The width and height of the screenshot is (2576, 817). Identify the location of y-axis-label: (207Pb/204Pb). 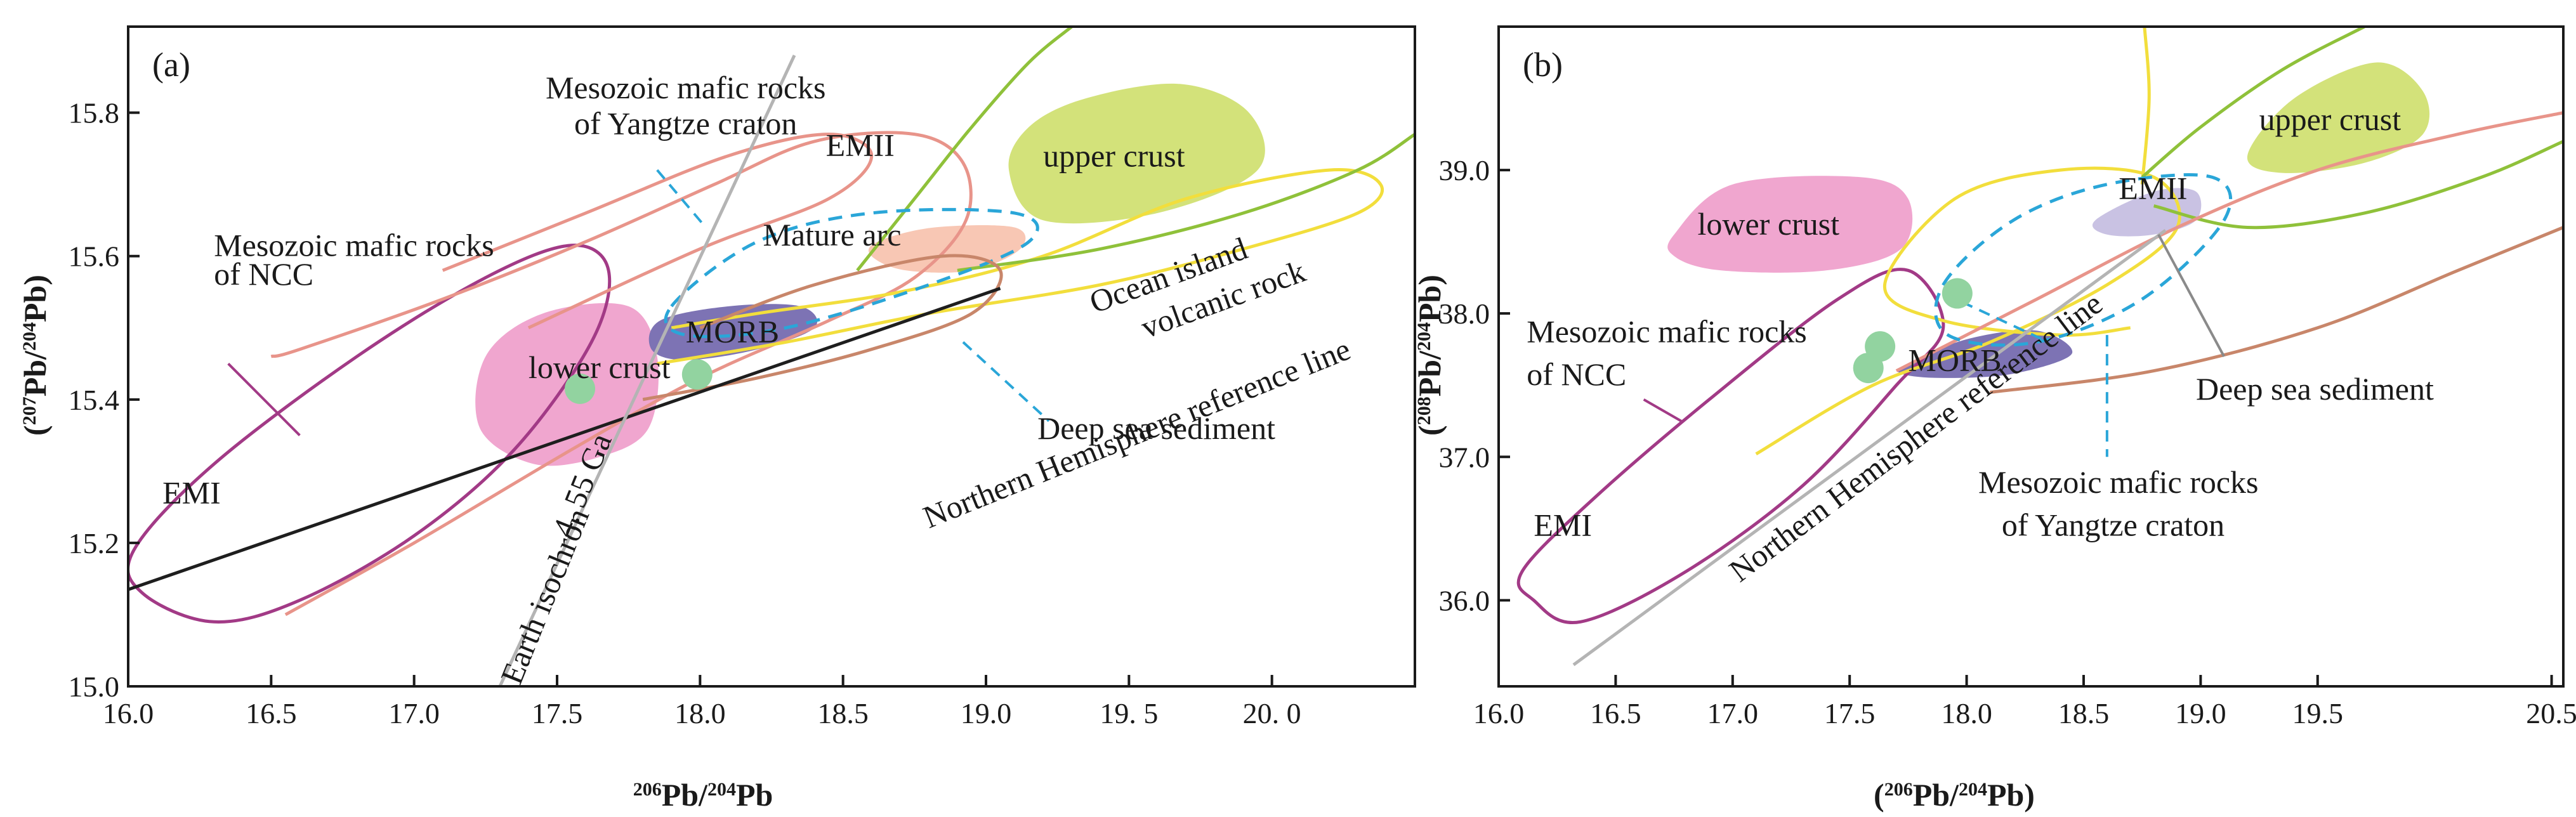
(35, 355).